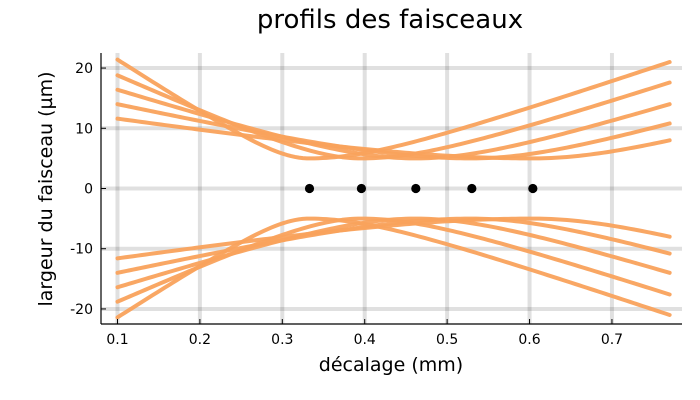 This screenshot has width=700, height=400. What do you see at coordinates (282, 340) in the screenshot?
I see `x-tick-label: 0.3` at bounding box center [282, 340].